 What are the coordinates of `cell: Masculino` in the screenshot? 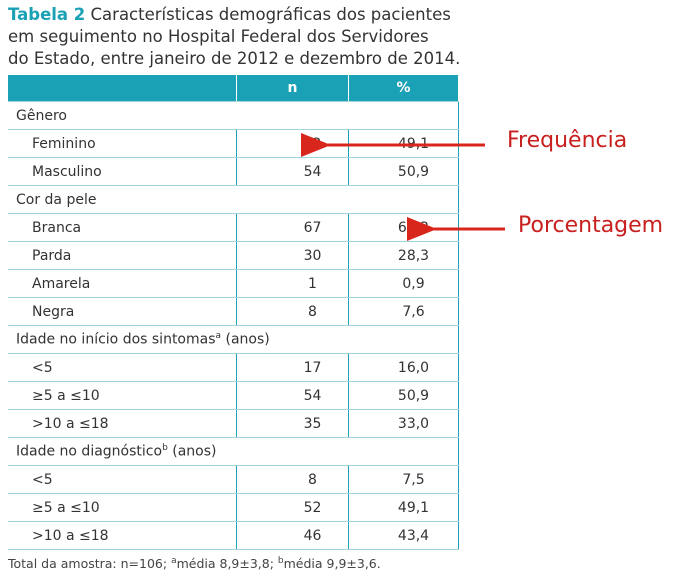 It's located at (122, 171).